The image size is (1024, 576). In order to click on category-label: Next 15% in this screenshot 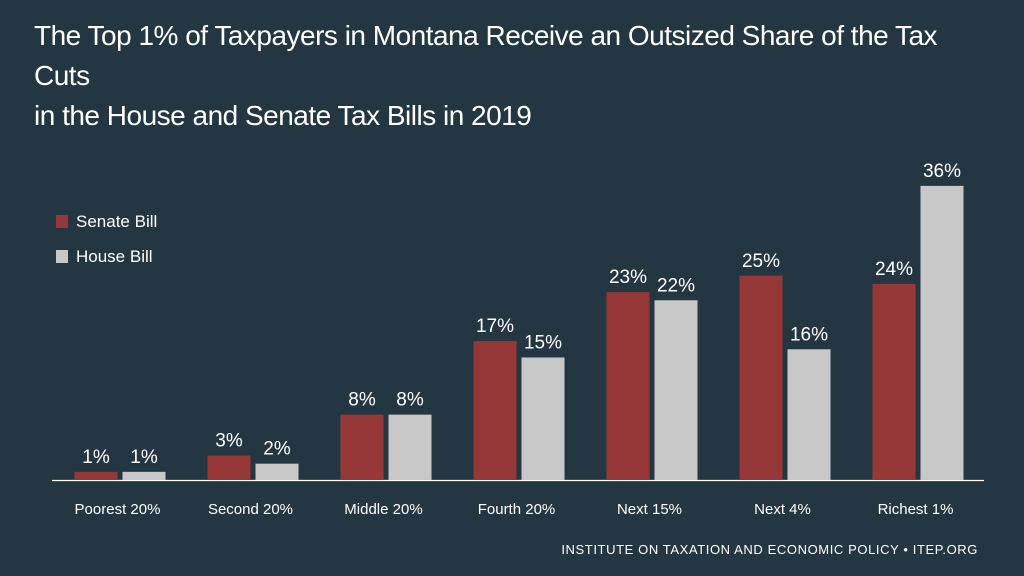, I will do `click(649, 509)`.